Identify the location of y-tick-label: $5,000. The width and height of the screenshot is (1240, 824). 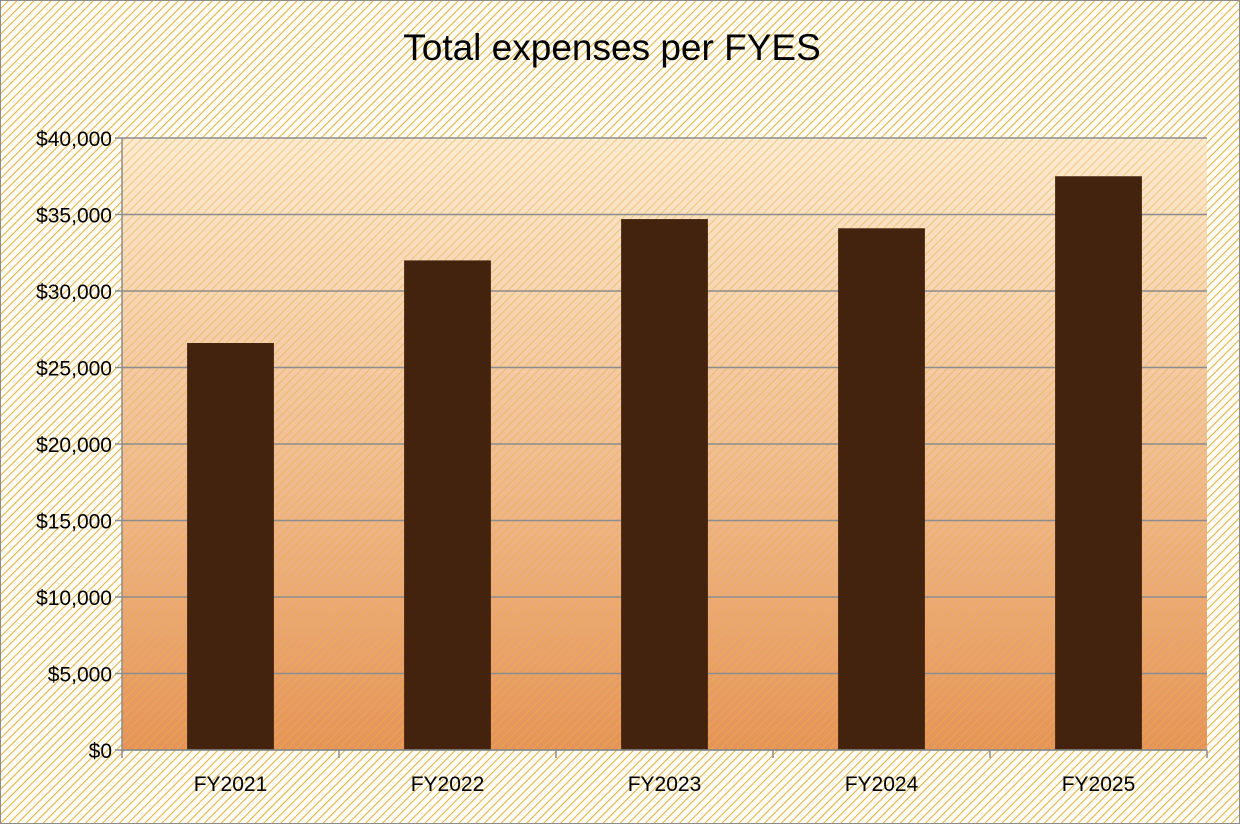
(80, 675).